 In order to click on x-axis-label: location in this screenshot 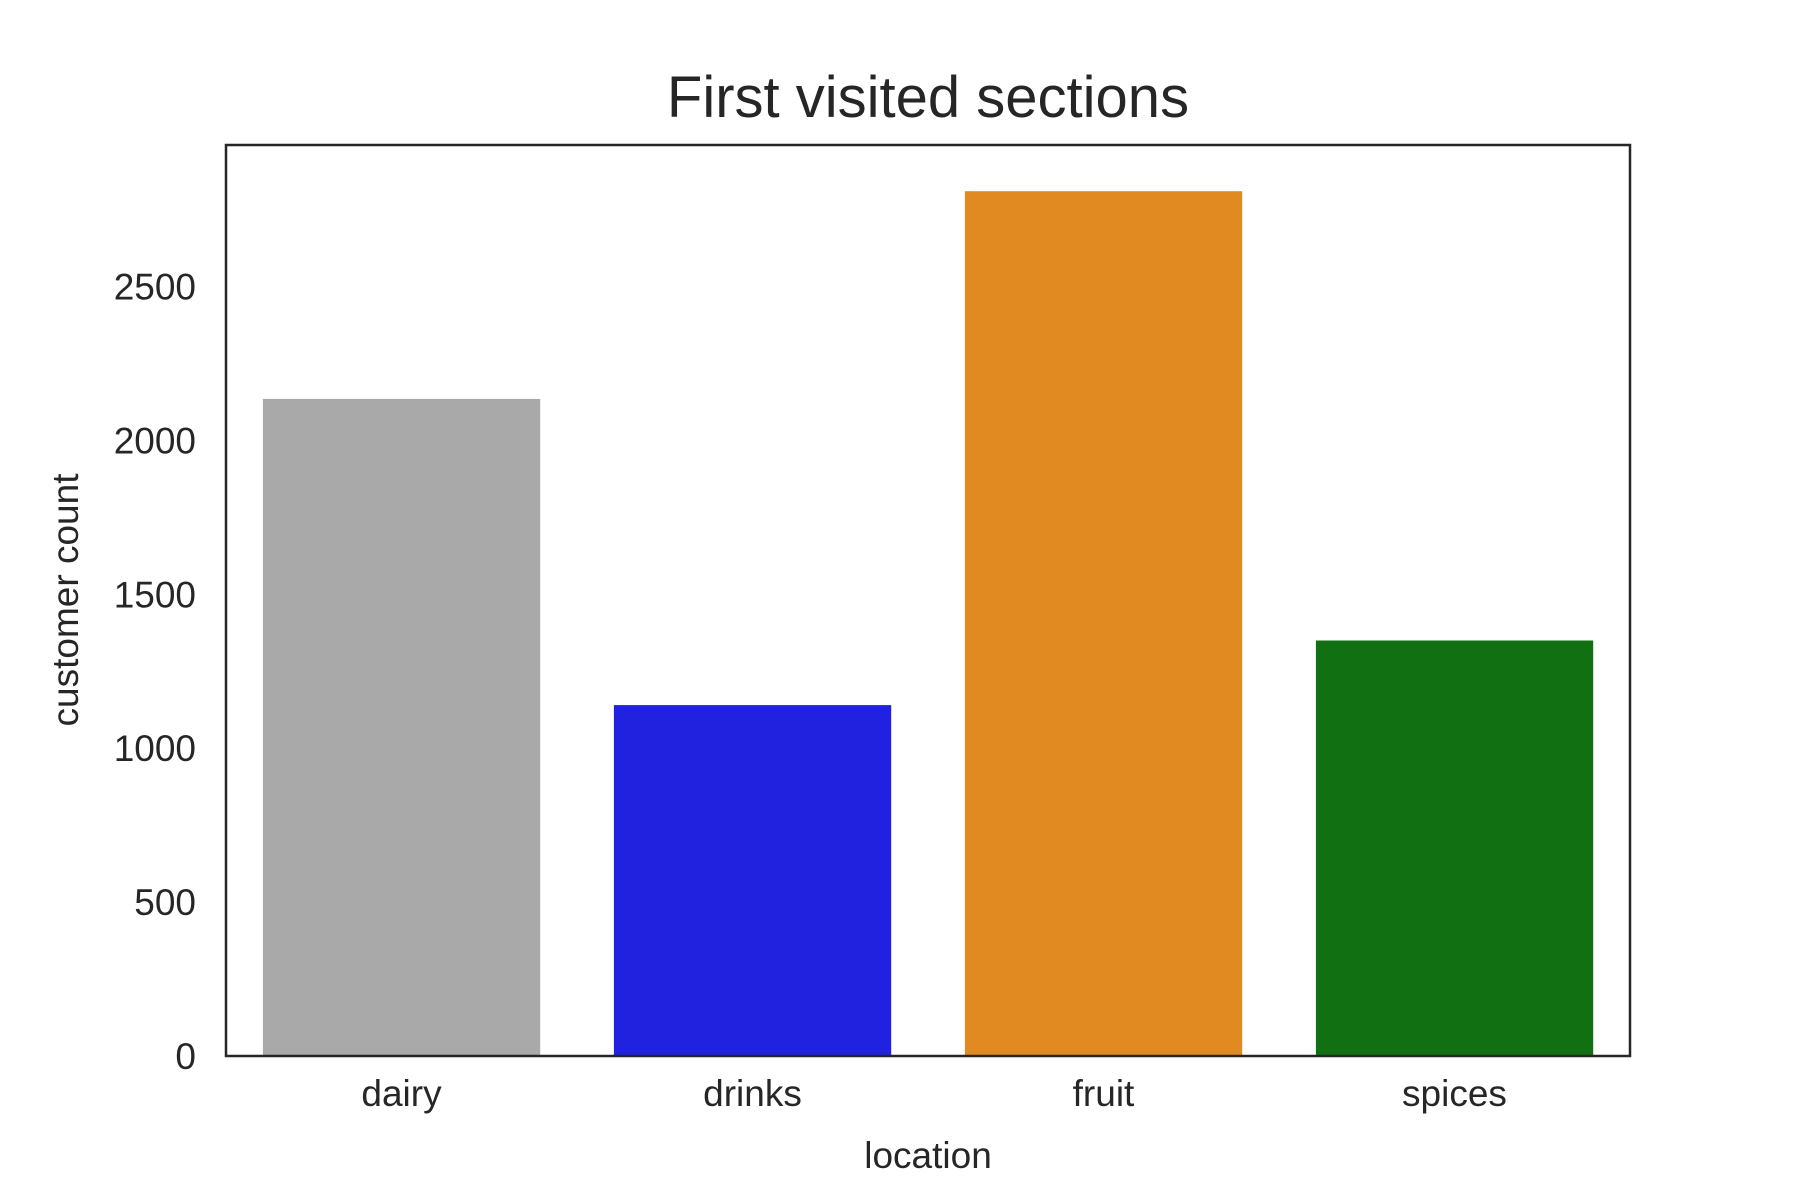, I will do `click(928, 1155)`.